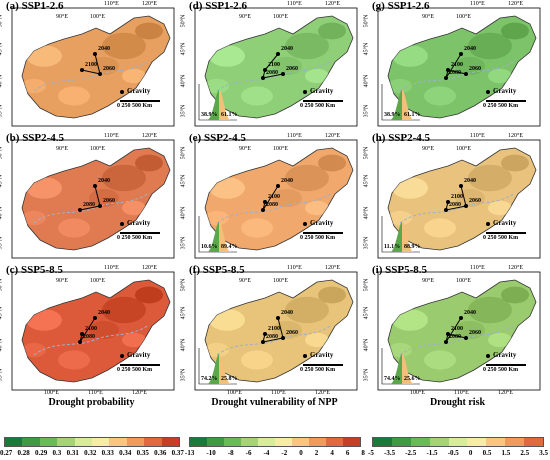  I want to click on histogram-positive, so click(408, 237).